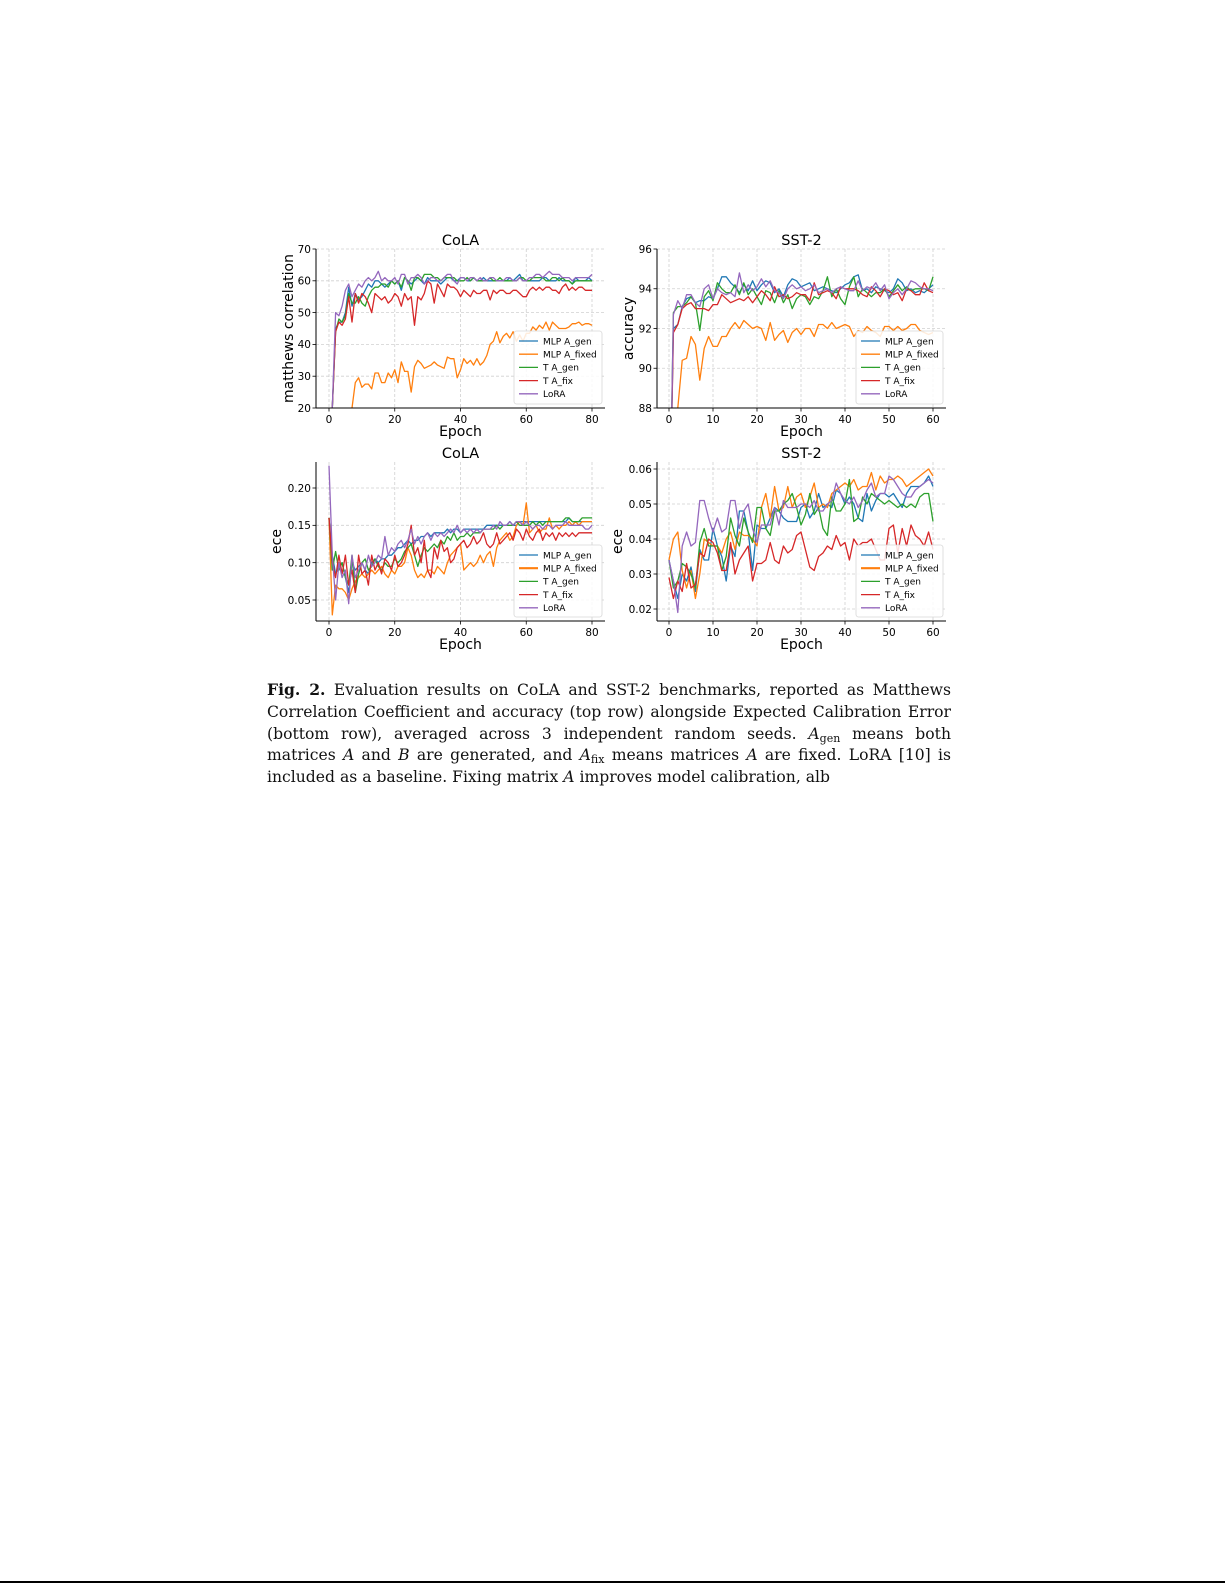 The image size is (1225, 1585). Describe the element at coordinates (801, 537) in the screenshot. I see `series-mlp-a-gen` at that location.